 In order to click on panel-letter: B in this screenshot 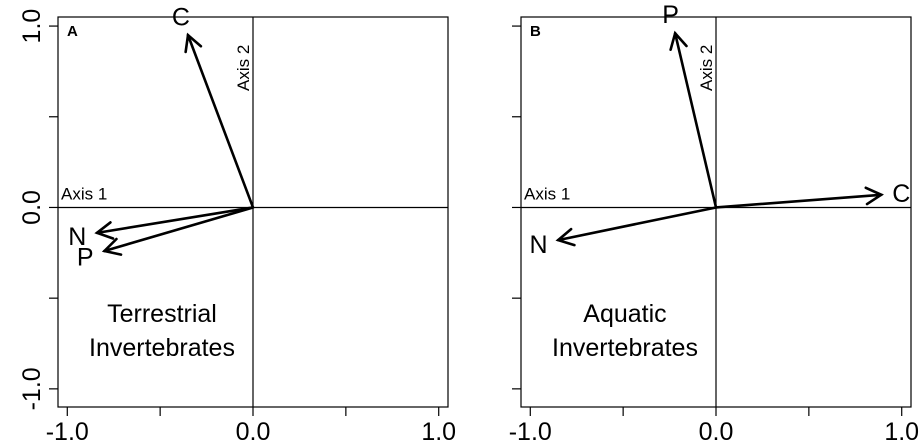, I will do `click(535, 31)`.